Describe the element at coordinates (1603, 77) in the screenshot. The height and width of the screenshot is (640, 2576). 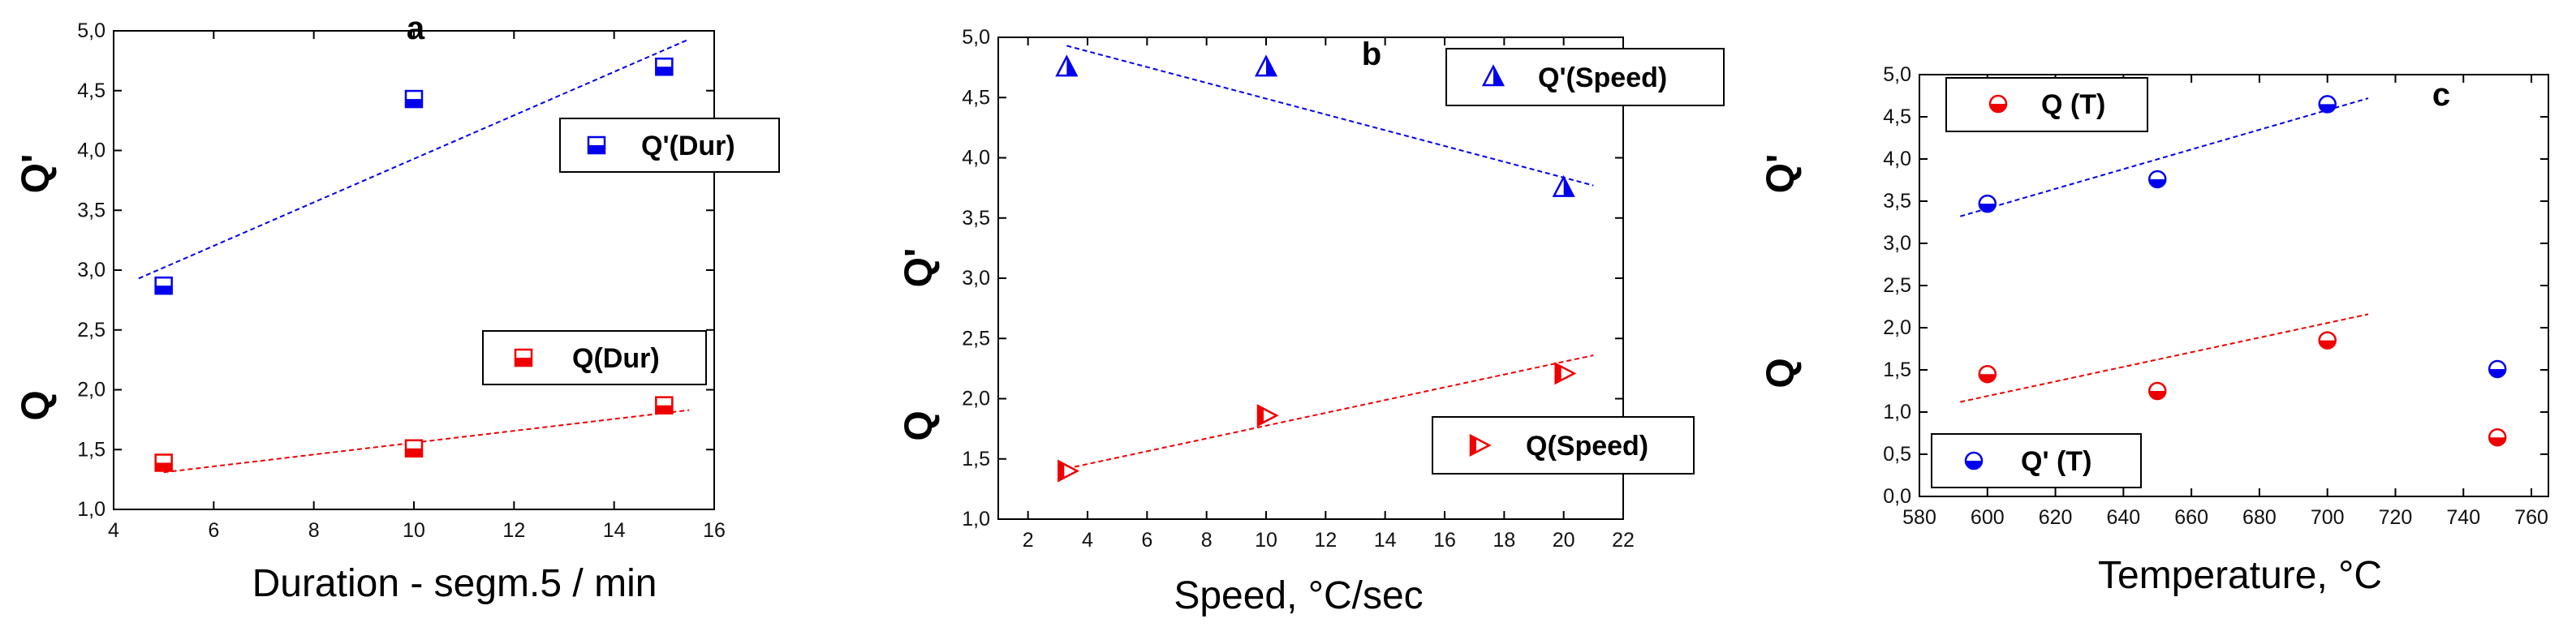
I see `panel-b-legend-qprime-label: Q'(Speed)` at that location.